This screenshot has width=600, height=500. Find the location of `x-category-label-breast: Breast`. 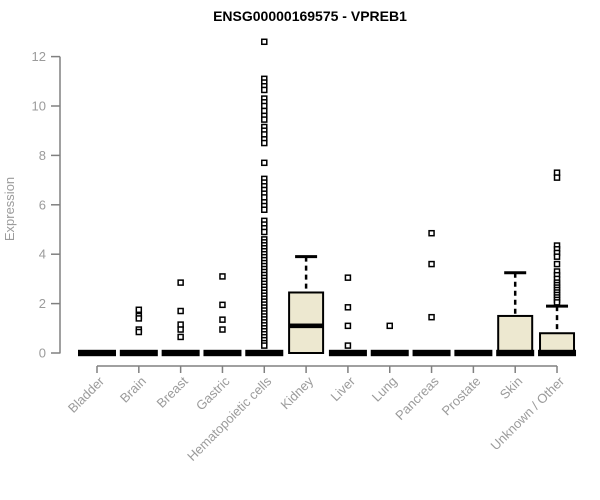

x-category-label-breast: Breast is located at coordinates (172, 391).